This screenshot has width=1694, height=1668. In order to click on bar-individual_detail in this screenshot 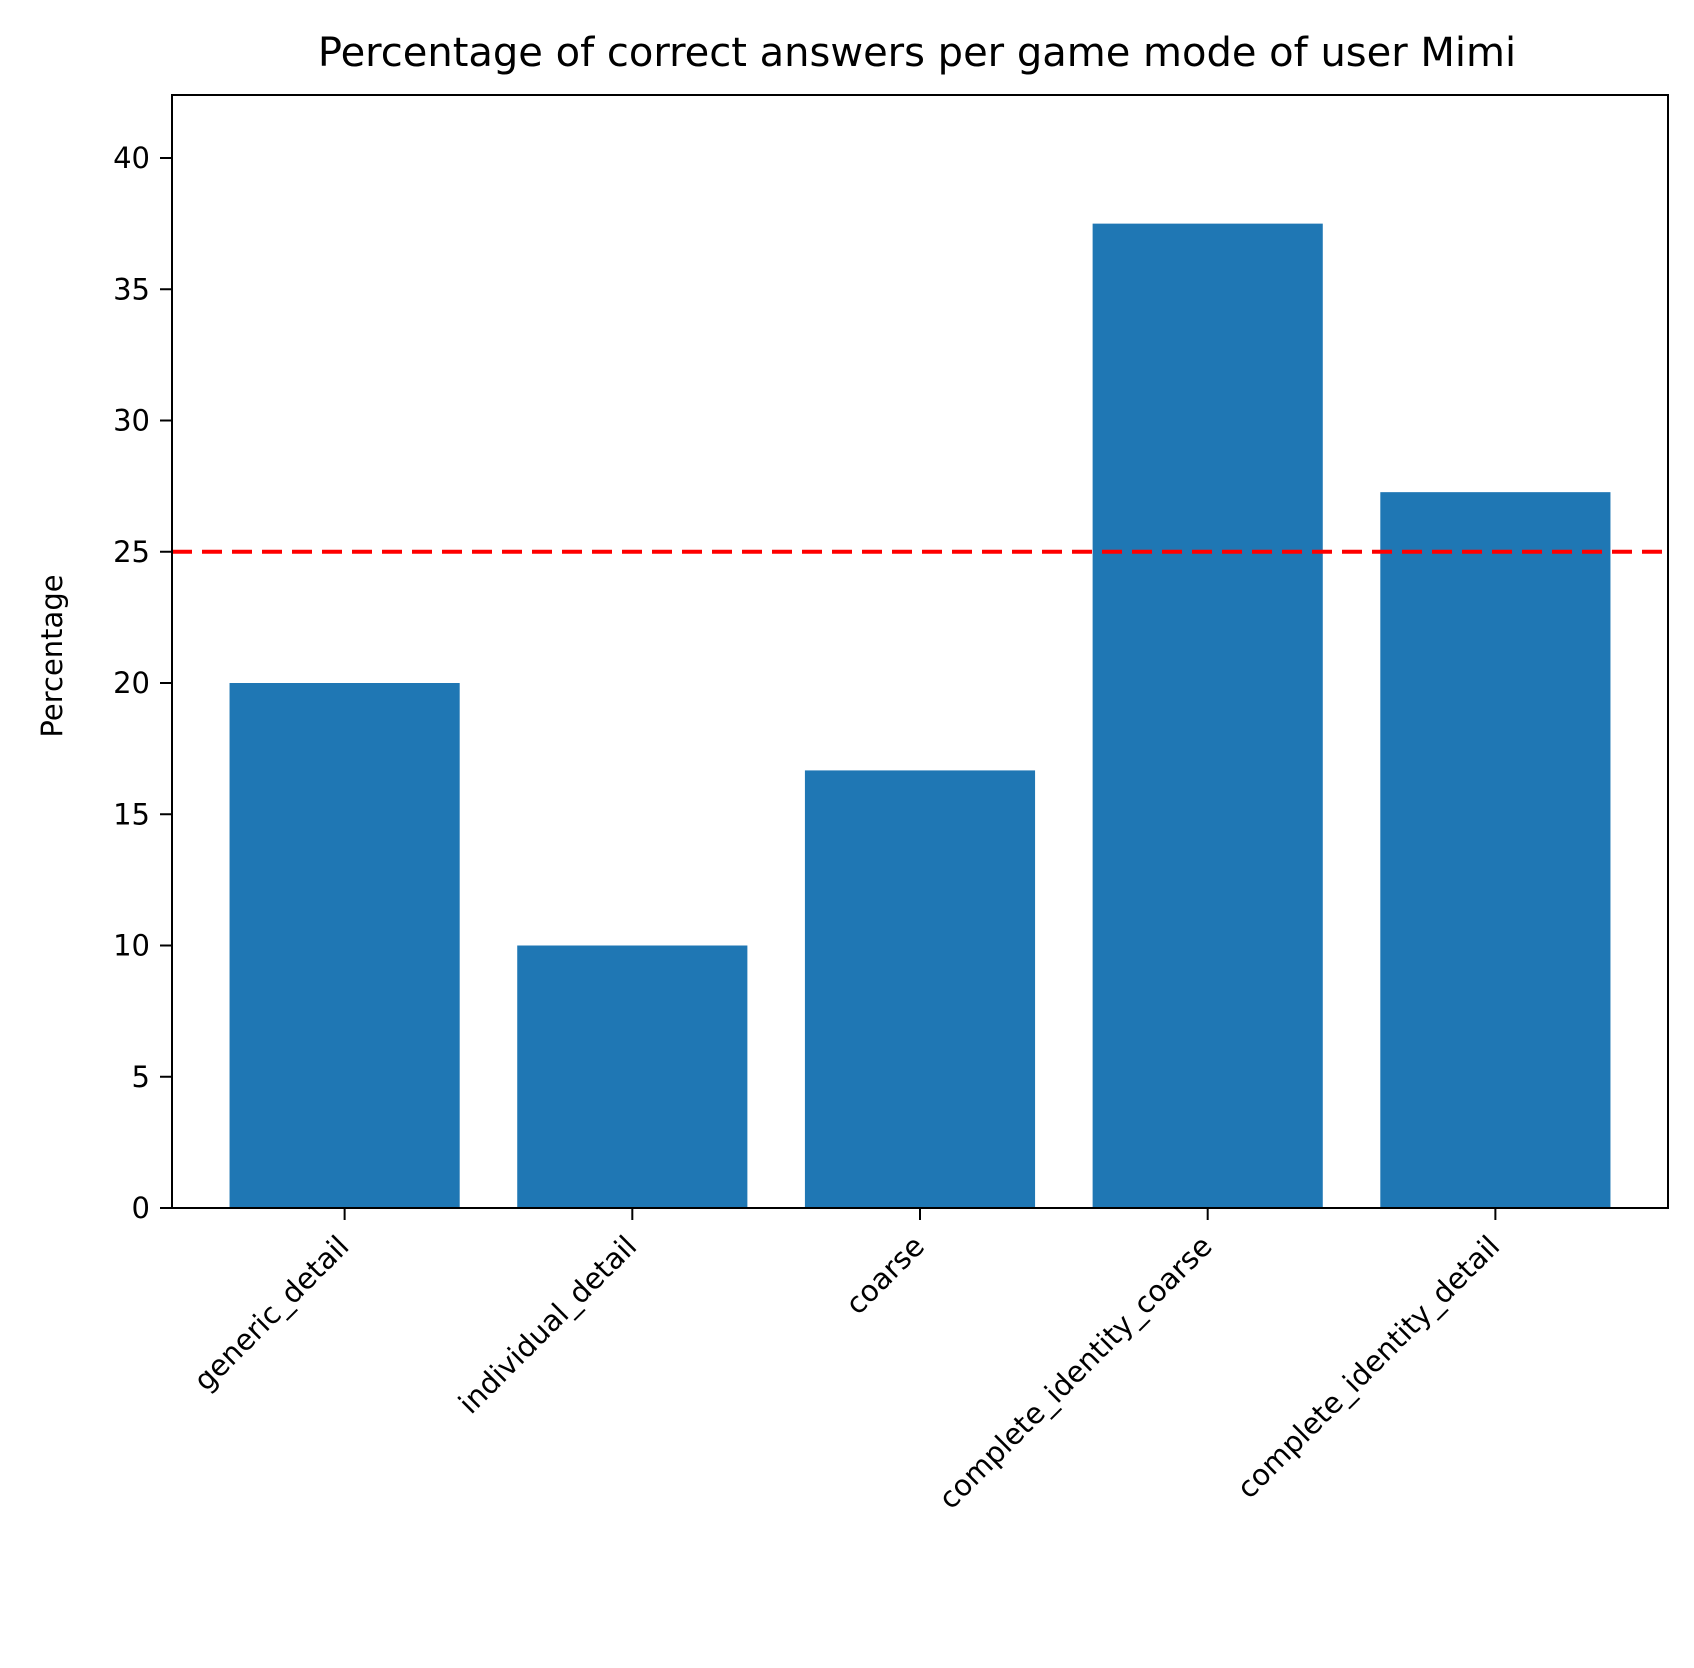, I will do `click(632, 1076)`.